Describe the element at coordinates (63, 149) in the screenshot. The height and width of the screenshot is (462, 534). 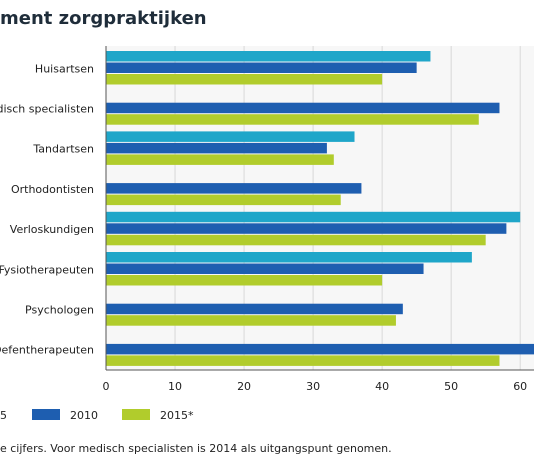
I see `category-label: Tandartsen` at that location.